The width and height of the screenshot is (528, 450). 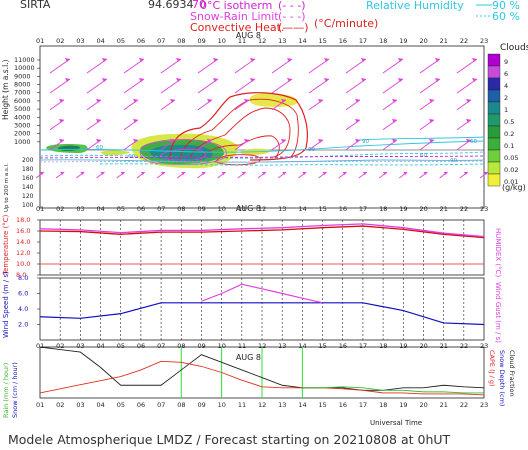 What do you see at coordinates (22, 142) in the screenshot?
I see `ytick-height-1000: 1000` at bounding box center [22, 142].